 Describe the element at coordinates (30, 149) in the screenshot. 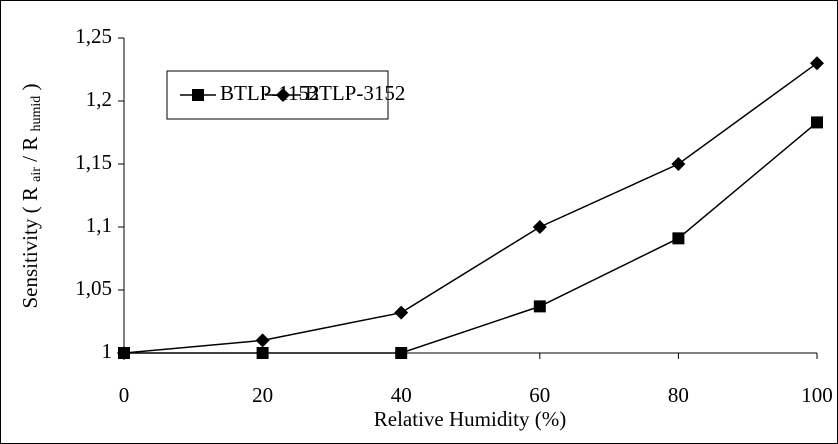

I see `y-label-part: / R` at that location.